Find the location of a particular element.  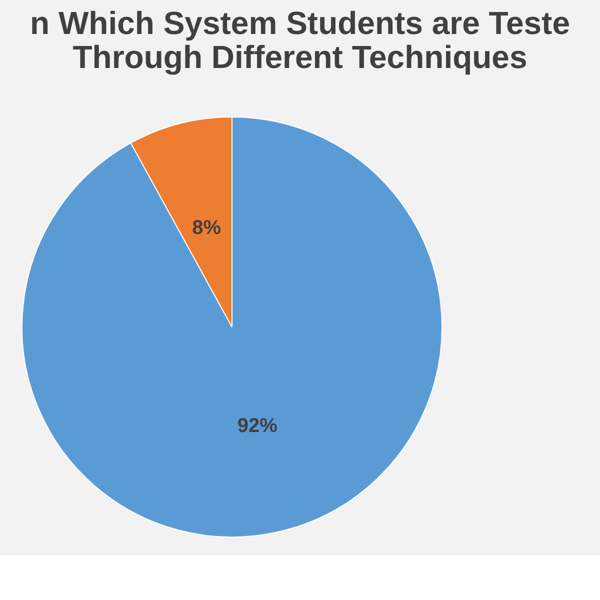

data-label: 92% is located at coordinates (257, 425).